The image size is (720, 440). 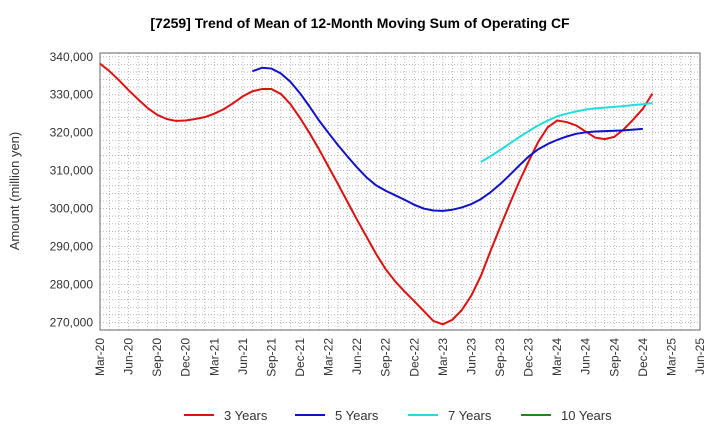 What do you see at coordinates (271, 357) in the screenshot?
I see `x-tick-label: Sep-21` at bounding box center [271, 357].